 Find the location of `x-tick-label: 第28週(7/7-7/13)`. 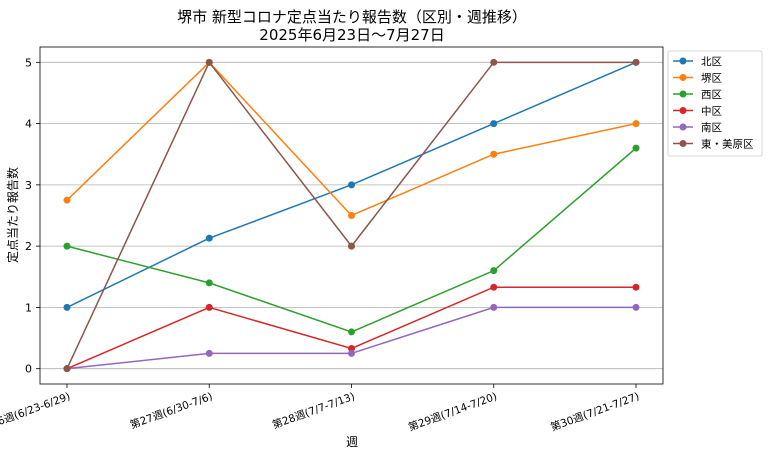

x-tick-label: 第28週(7/7-7/13) is located at coordinates (313, 411).